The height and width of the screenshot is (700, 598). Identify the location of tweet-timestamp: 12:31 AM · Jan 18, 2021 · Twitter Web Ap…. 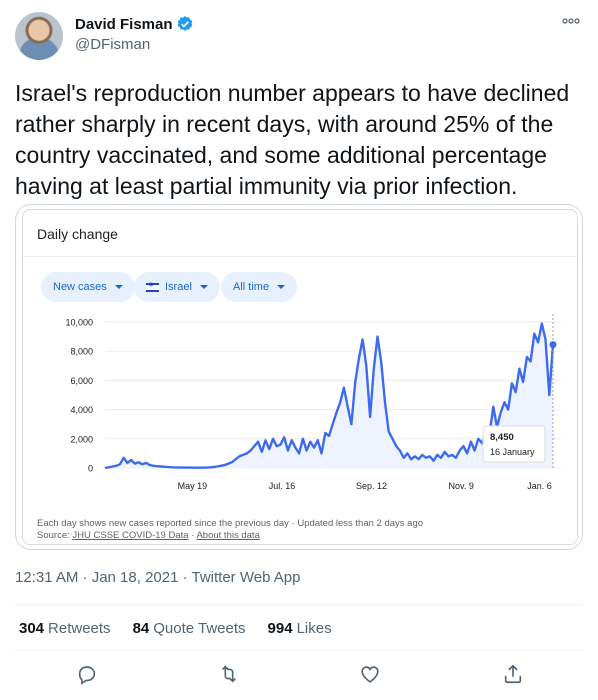
(158, 577).